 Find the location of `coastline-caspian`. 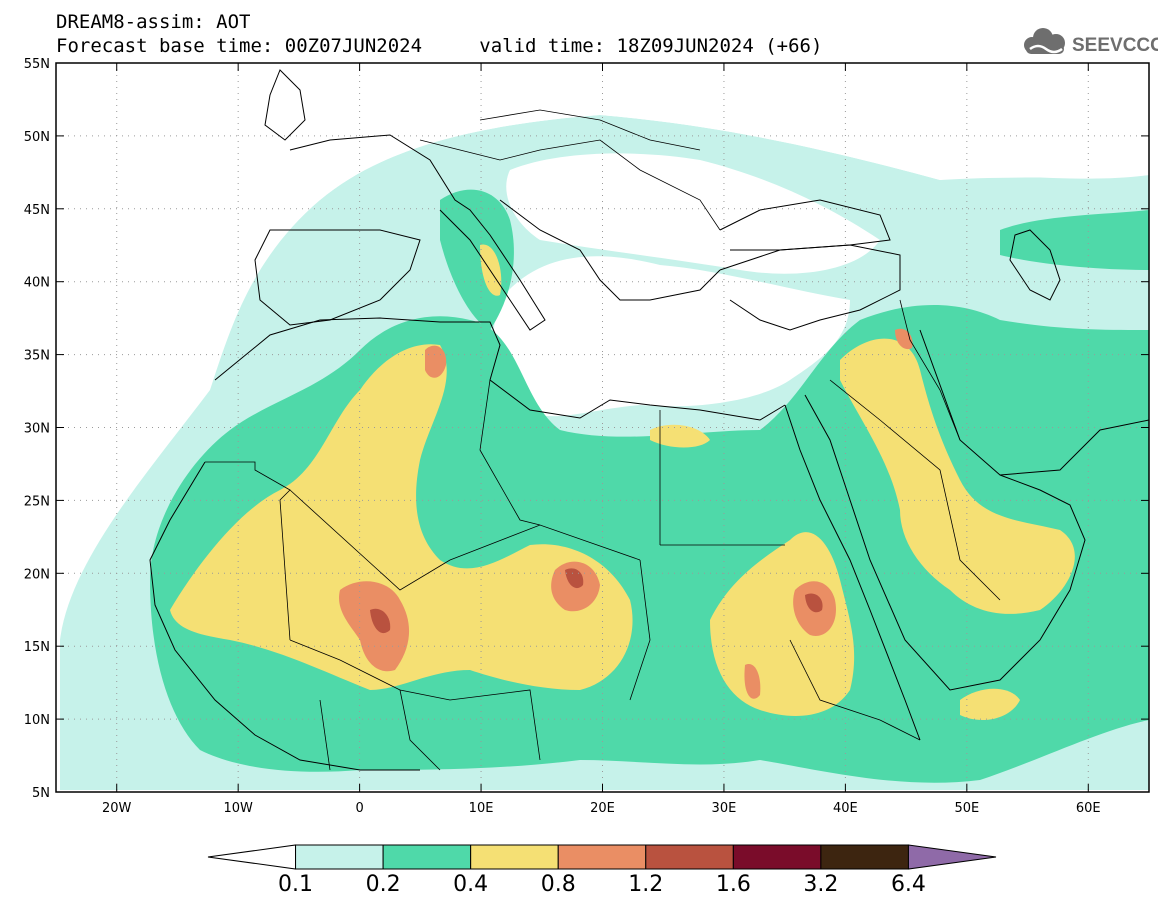

coastline-caspian is located at coordinates (1035, 265).